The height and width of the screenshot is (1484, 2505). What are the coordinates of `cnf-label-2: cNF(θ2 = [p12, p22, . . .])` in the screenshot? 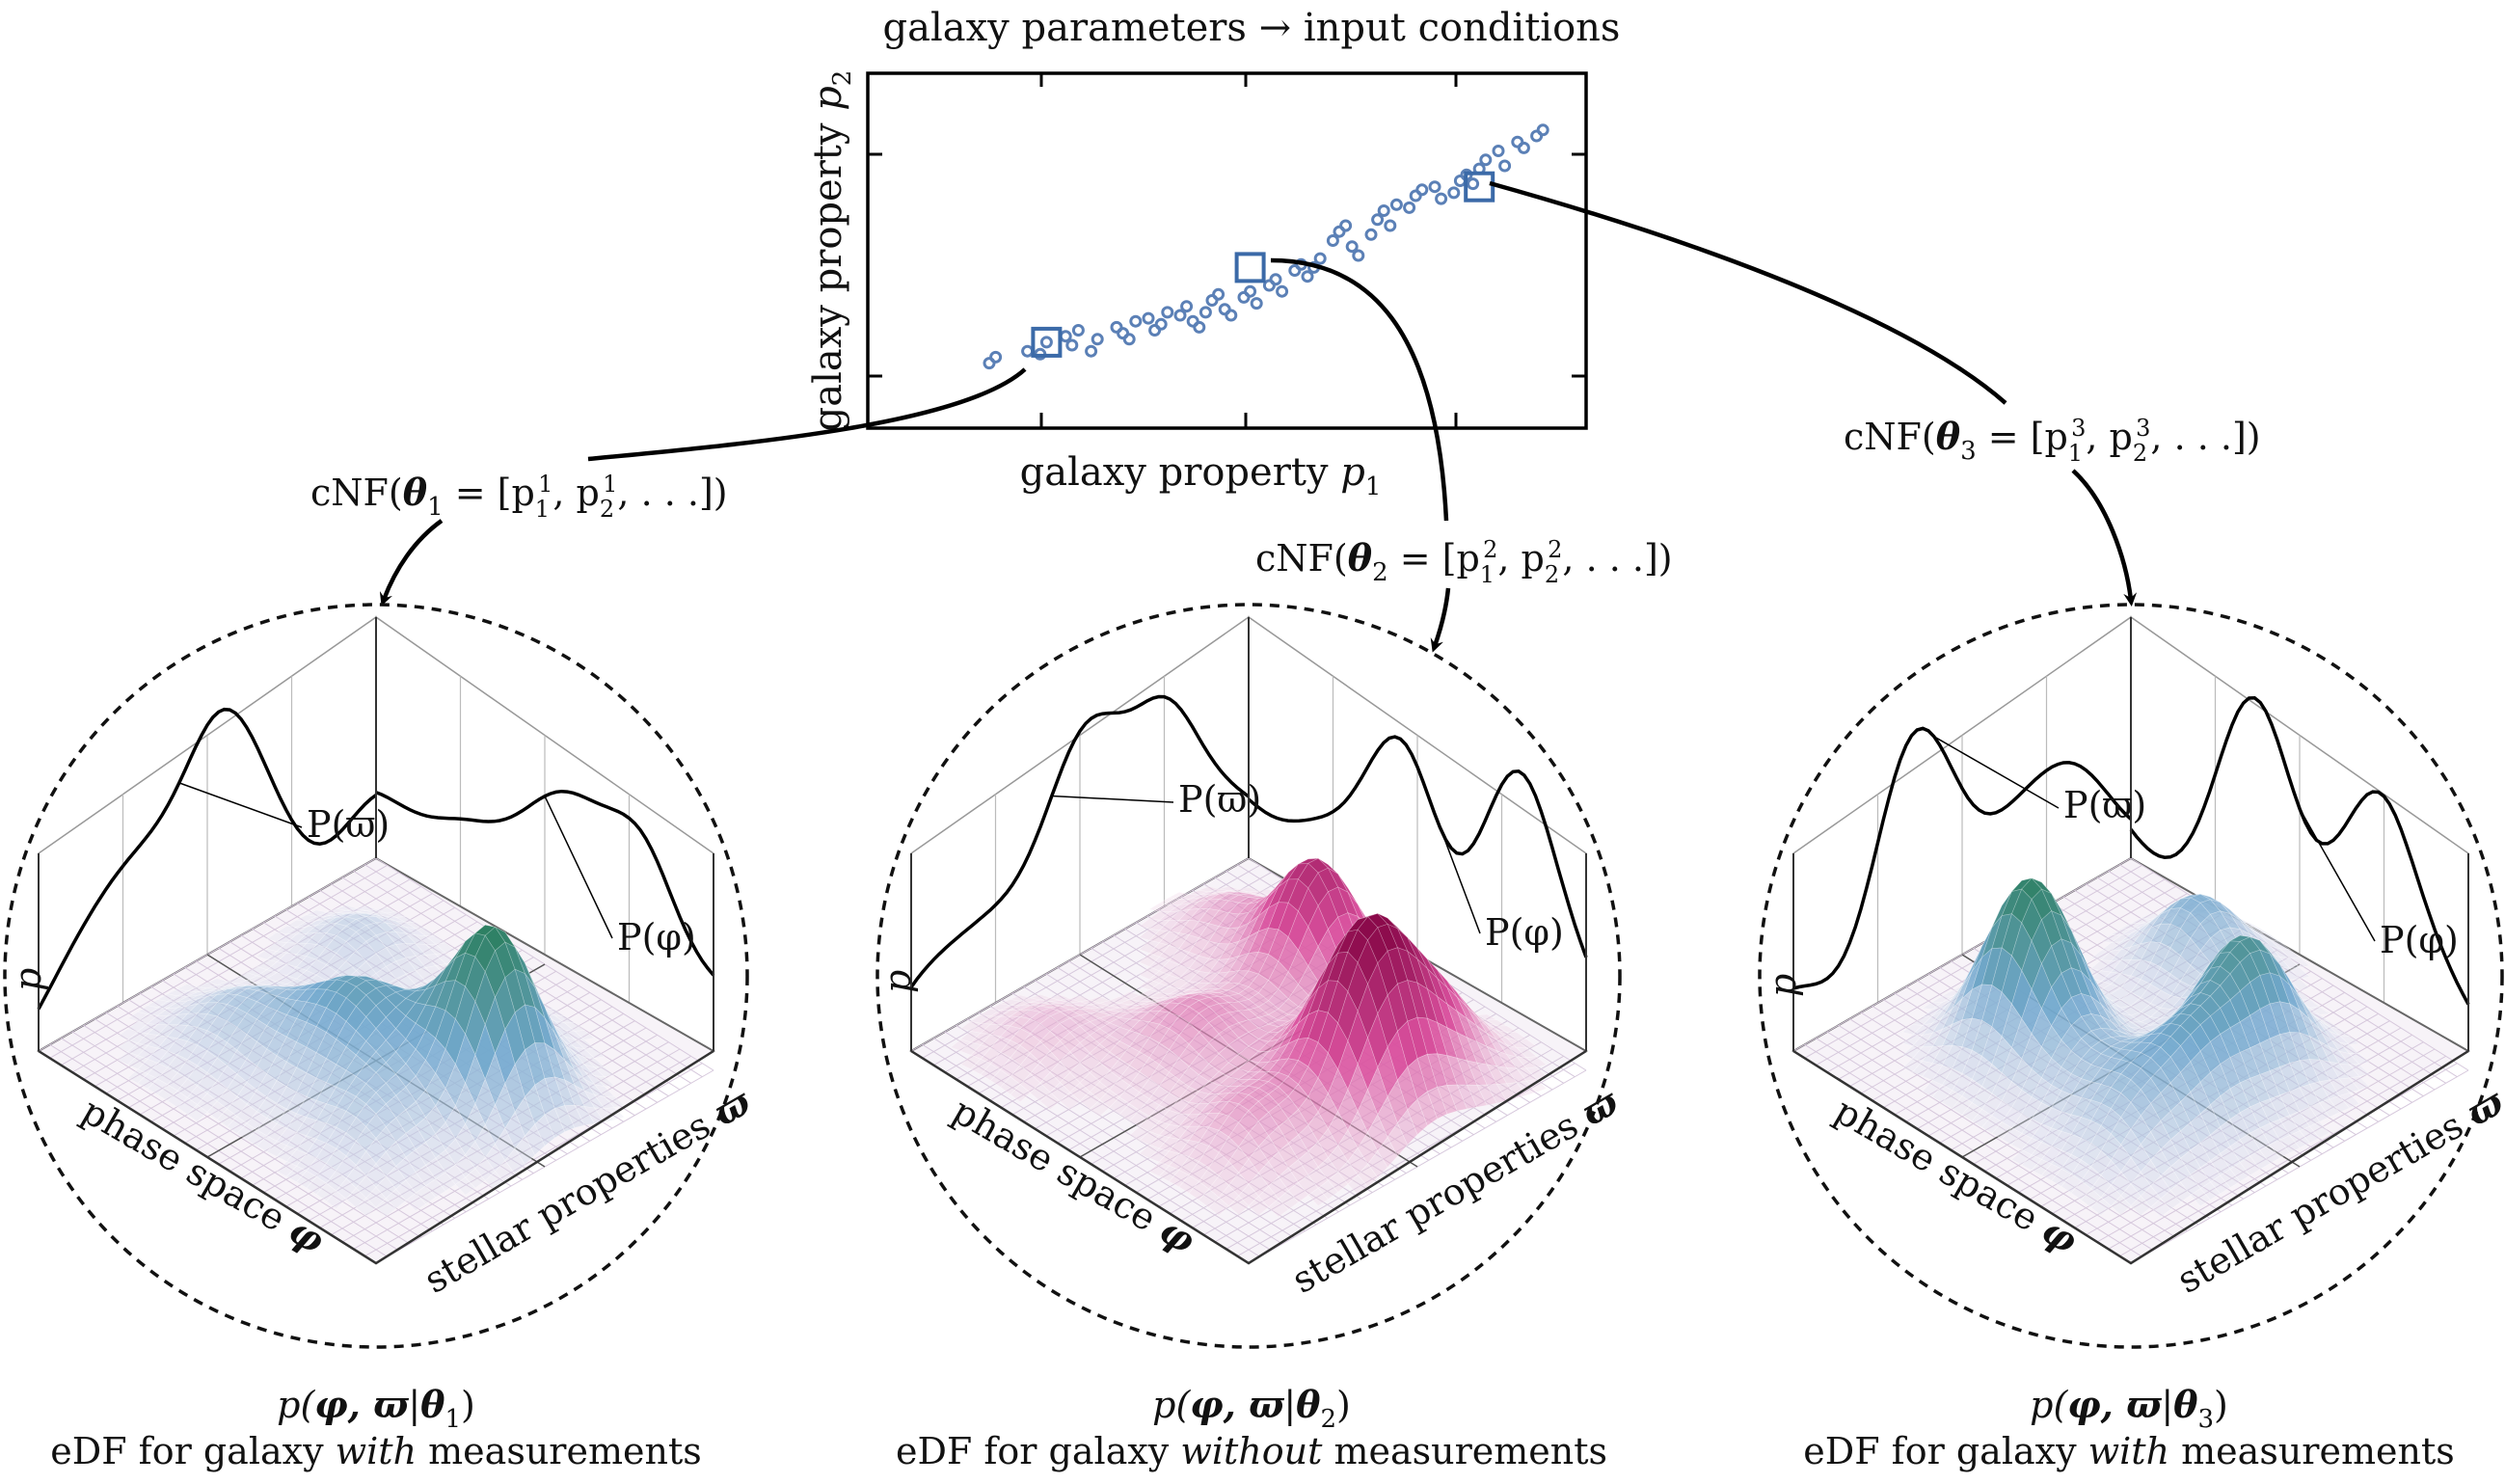 It's located at (1464, 562).